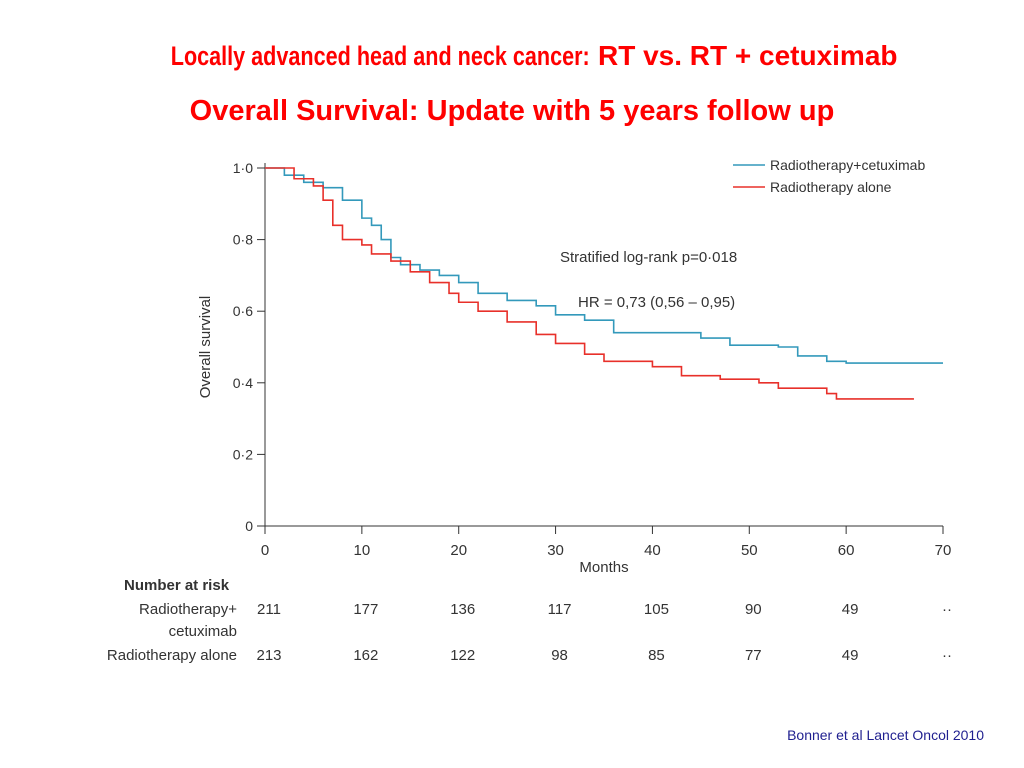  I want to click on y-tick-label: 0·2, so click(243, 454).